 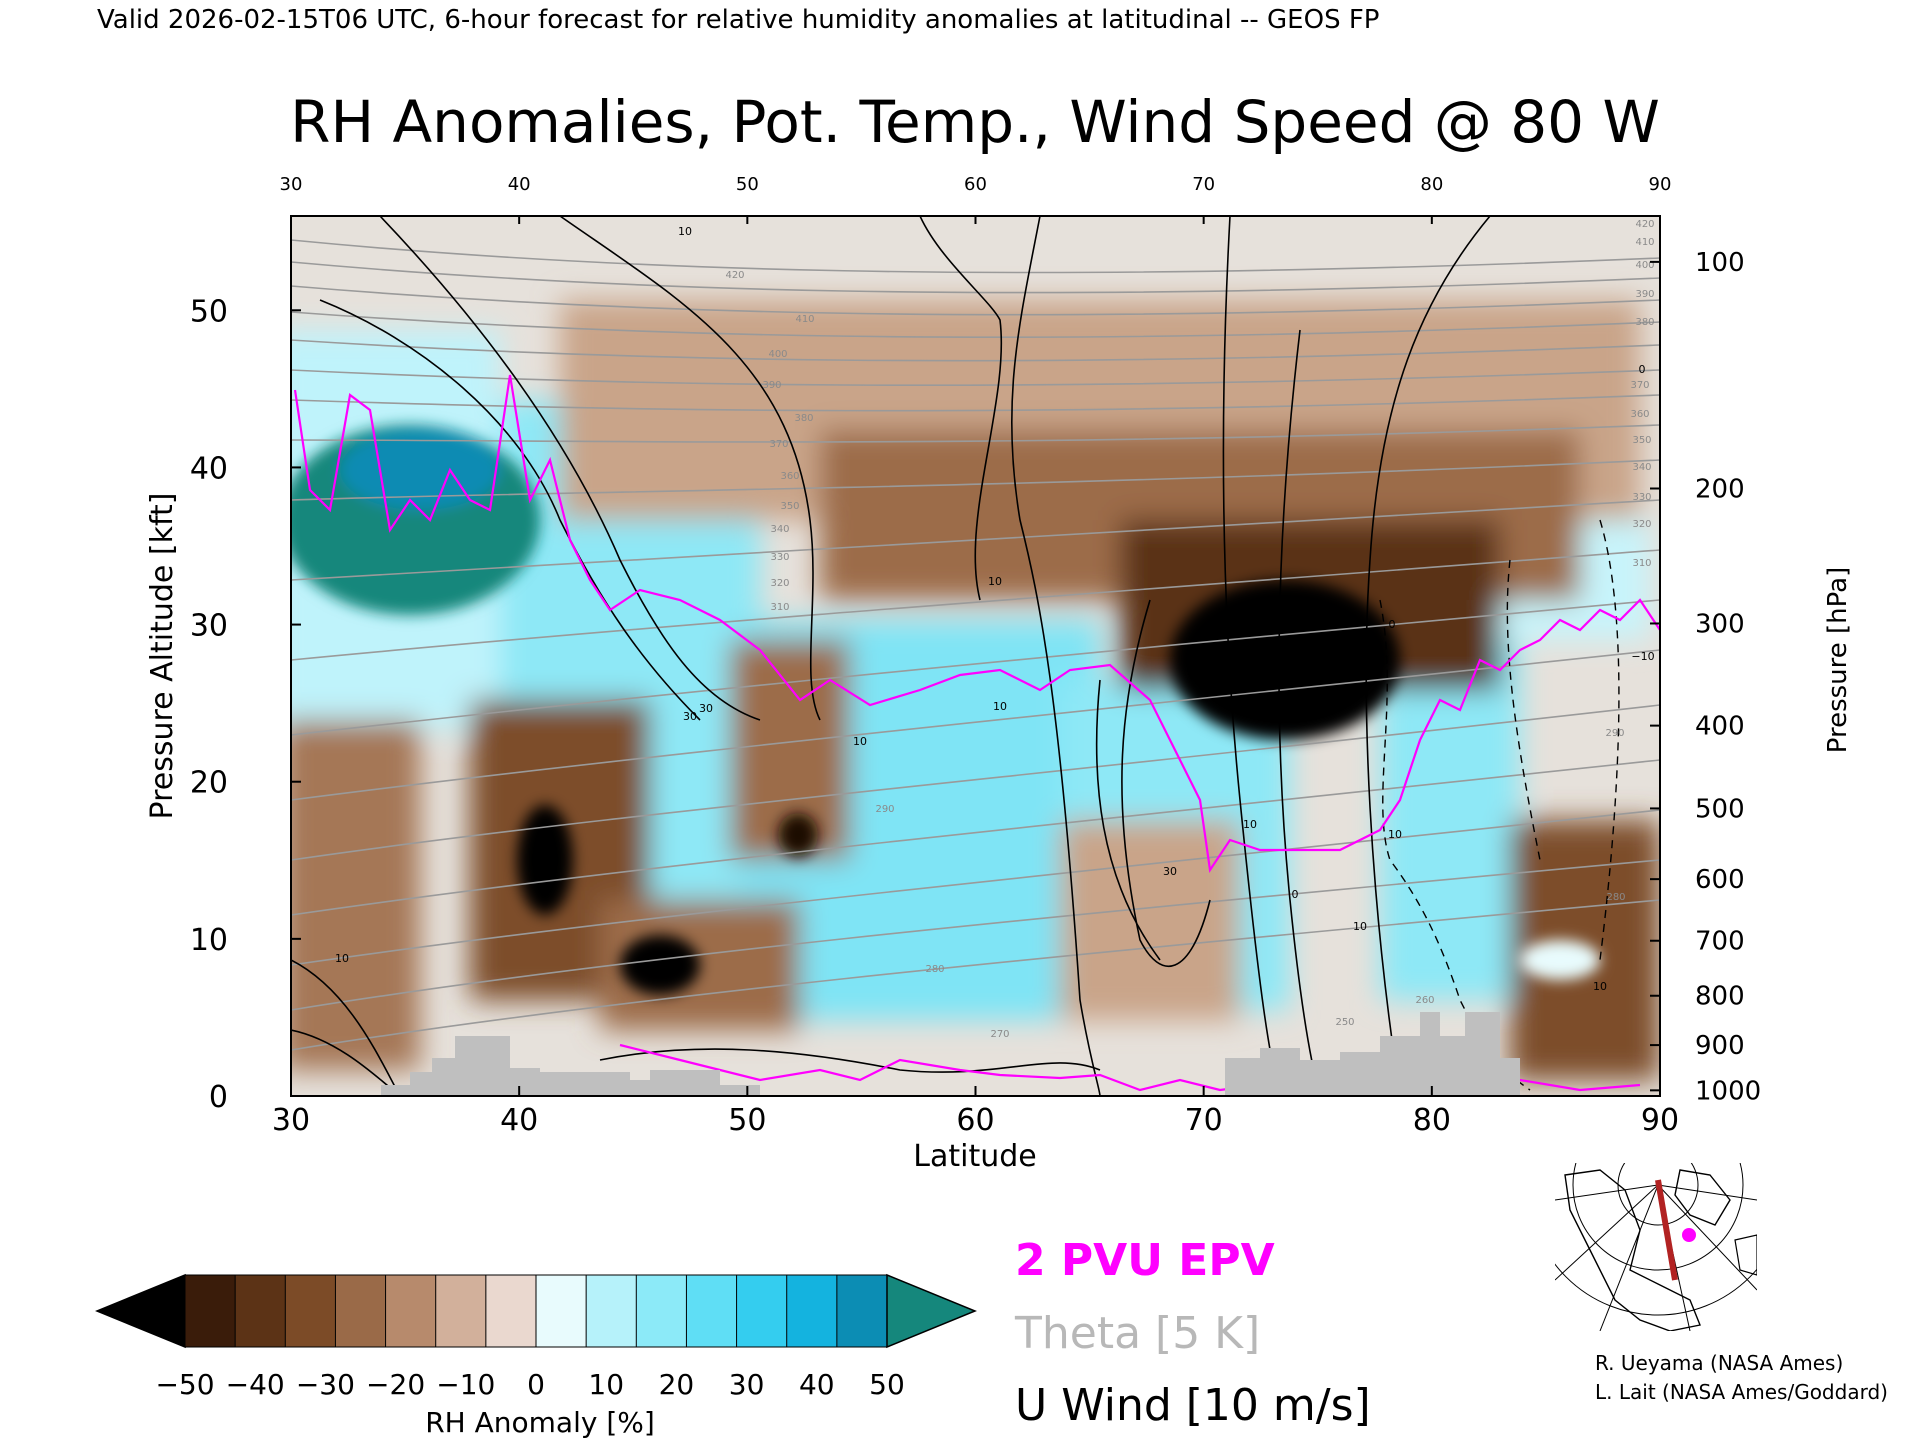 I want to click on x-tick-label: 80, so click(x=1432, y=1120).